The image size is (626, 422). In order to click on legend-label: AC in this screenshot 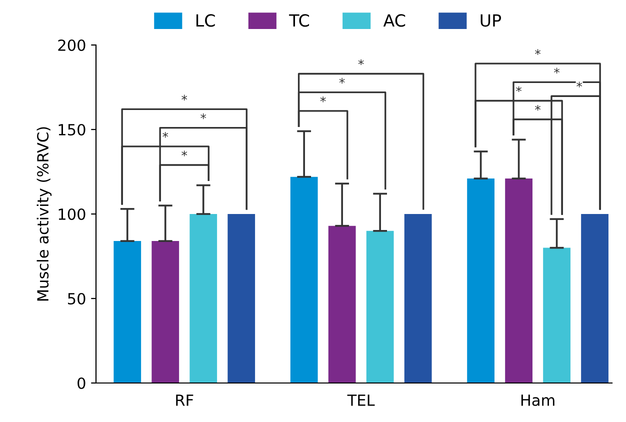, I will do `click(394, 20)`.